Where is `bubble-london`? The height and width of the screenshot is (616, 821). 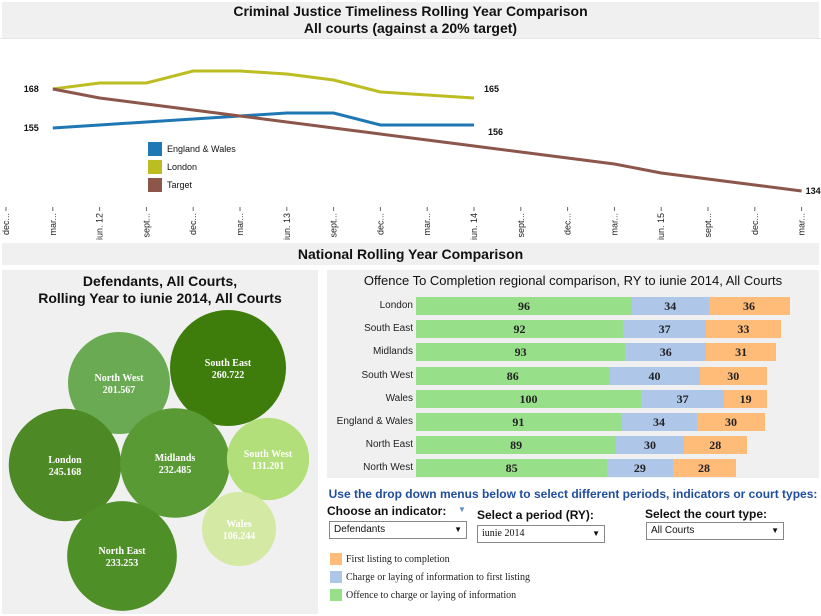
bubble-london is located at coordinates (65, 465).